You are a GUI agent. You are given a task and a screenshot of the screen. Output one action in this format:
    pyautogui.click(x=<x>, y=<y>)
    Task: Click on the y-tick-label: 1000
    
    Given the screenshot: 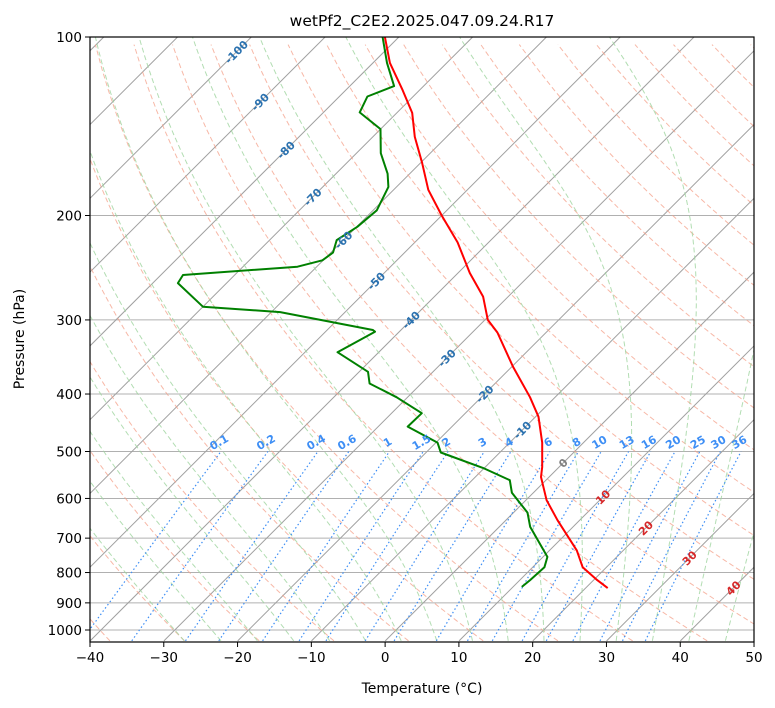 What is the action you would take?
    pyautogui.click(x=65, y=631)
    